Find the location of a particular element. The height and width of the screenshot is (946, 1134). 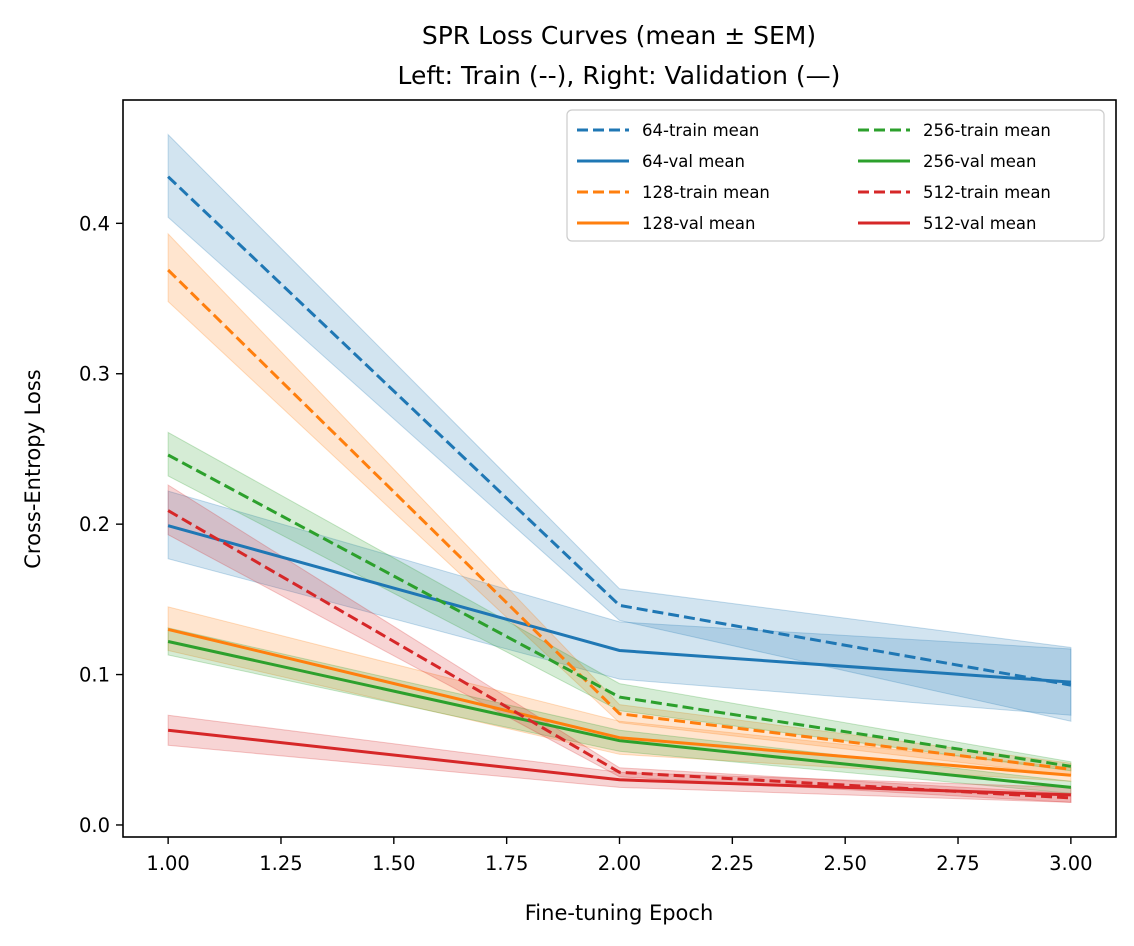

y-axis-label: Cross-Entropy Loss is located at coordinates (33, 468).